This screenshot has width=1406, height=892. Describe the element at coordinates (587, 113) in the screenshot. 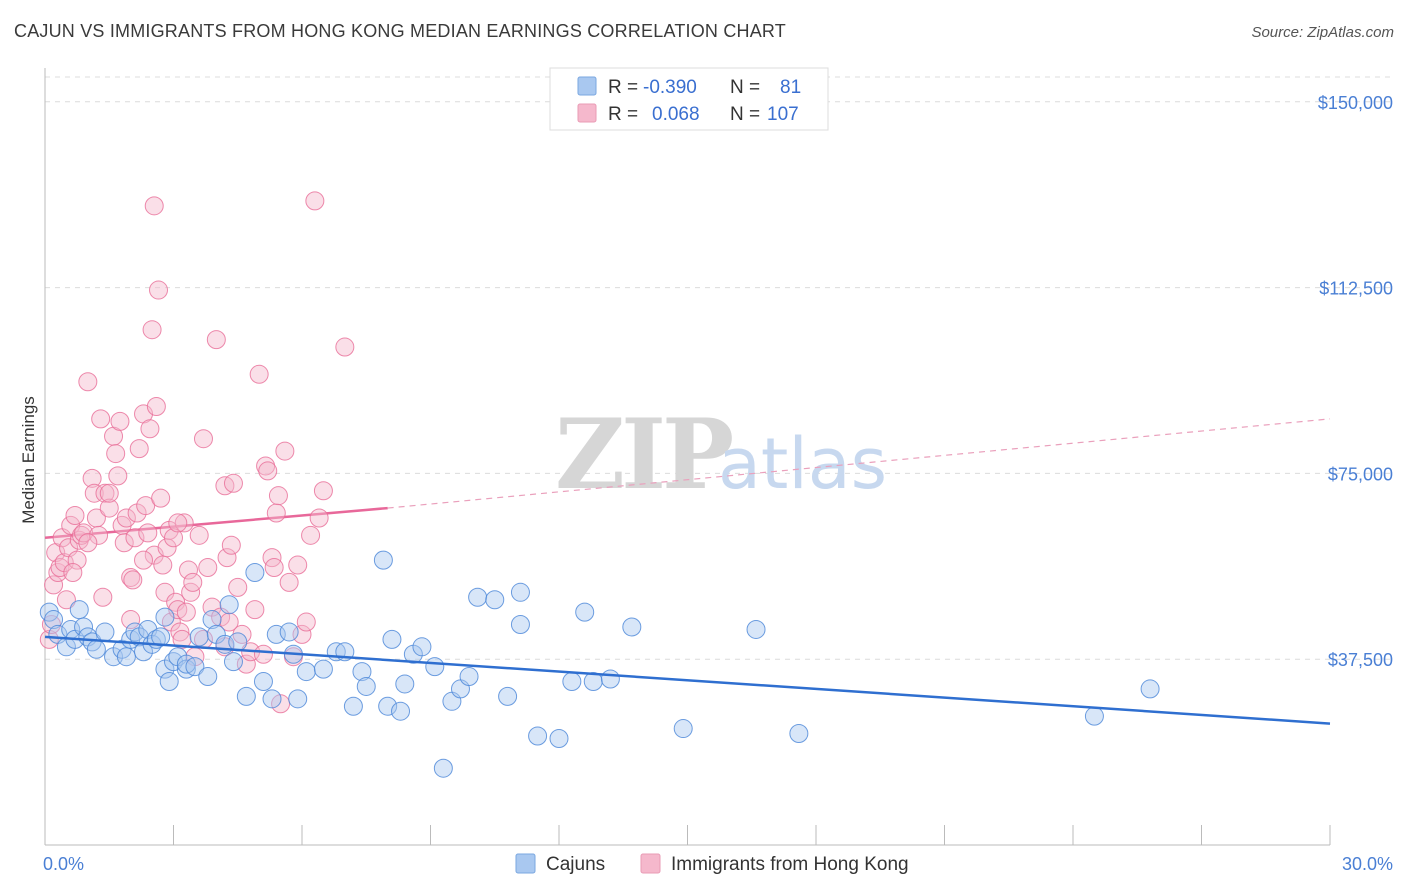

I see `legend-swatch-hong-kong` at that location.